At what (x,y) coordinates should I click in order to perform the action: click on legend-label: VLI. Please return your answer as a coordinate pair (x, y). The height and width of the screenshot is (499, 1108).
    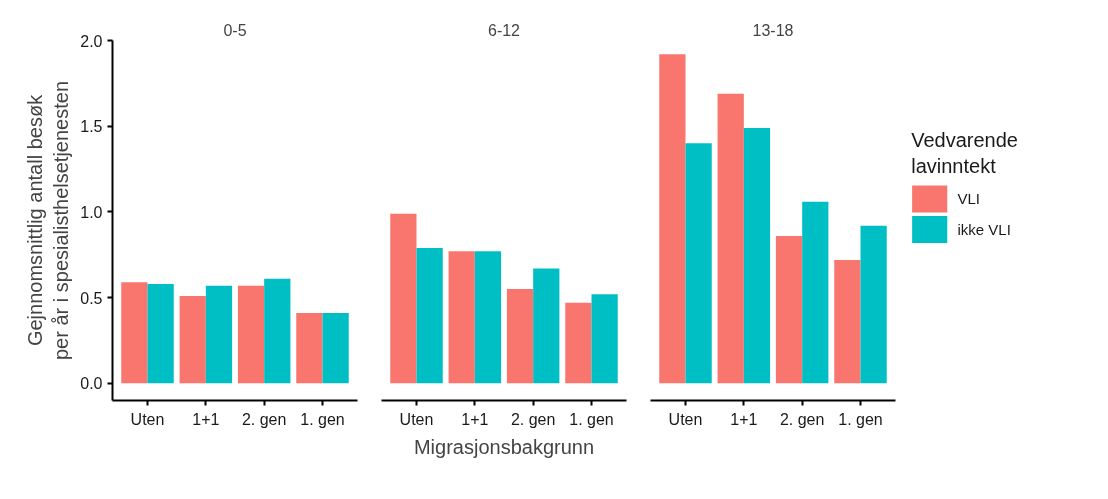
    Looking at the image, I should click on (968, 199).